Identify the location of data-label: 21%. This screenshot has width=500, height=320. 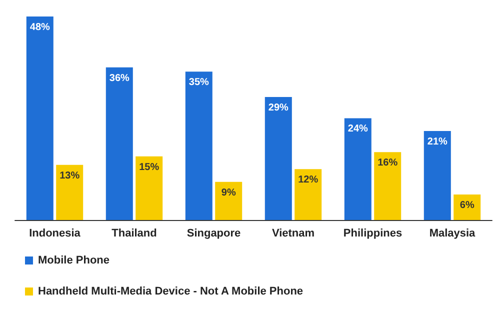
(437, 142).